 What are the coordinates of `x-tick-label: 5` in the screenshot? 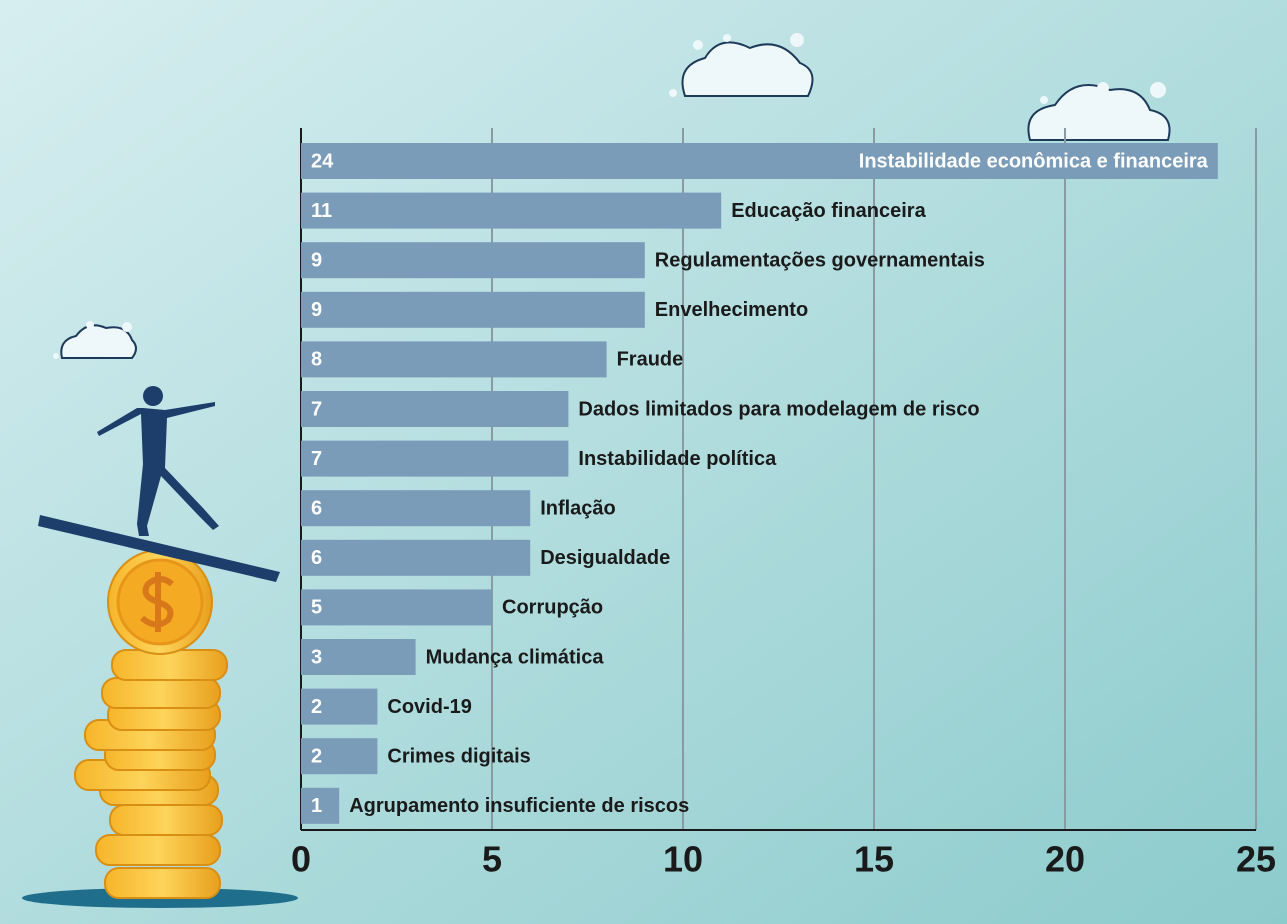 It's located at (492, 859).